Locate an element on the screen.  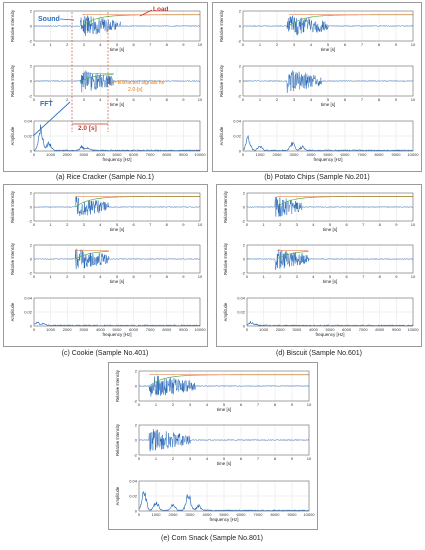
x-tick-label: 5000 is located at coordinates (118, 329).